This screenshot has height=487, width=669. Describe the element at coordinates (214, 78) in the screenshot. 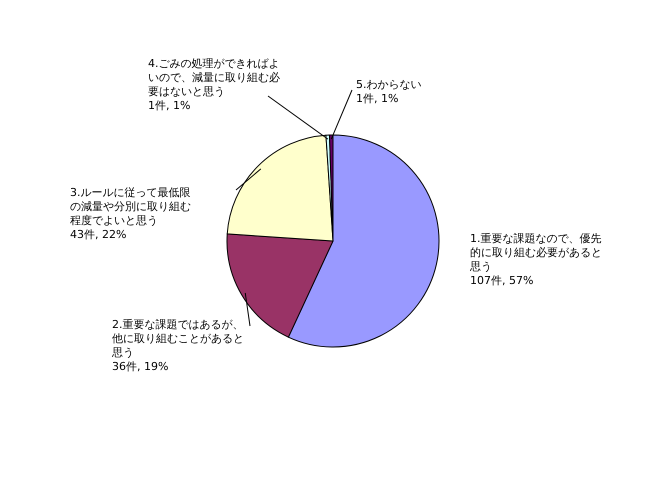

I see `slice-label: 4.ごみの処理ができればよいので、減量に取り組む必要はないと思う` at that location.